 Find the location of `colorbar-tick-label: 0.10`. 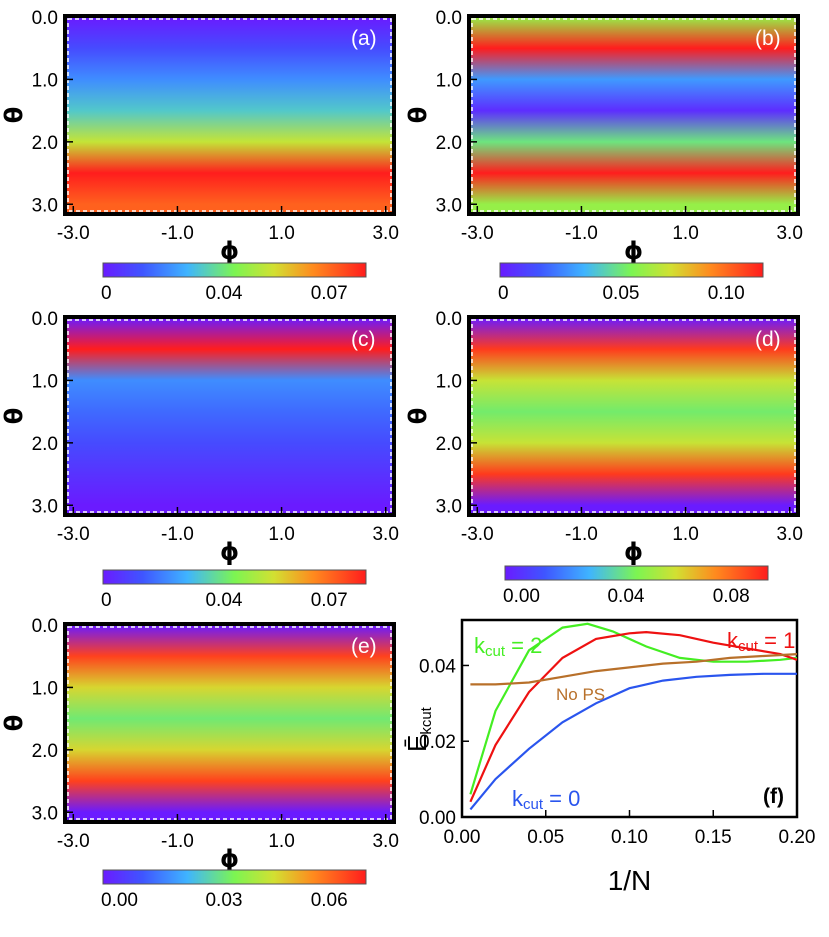

colorbar-tick-label: 0.10 is located at coordinates (726, 293).